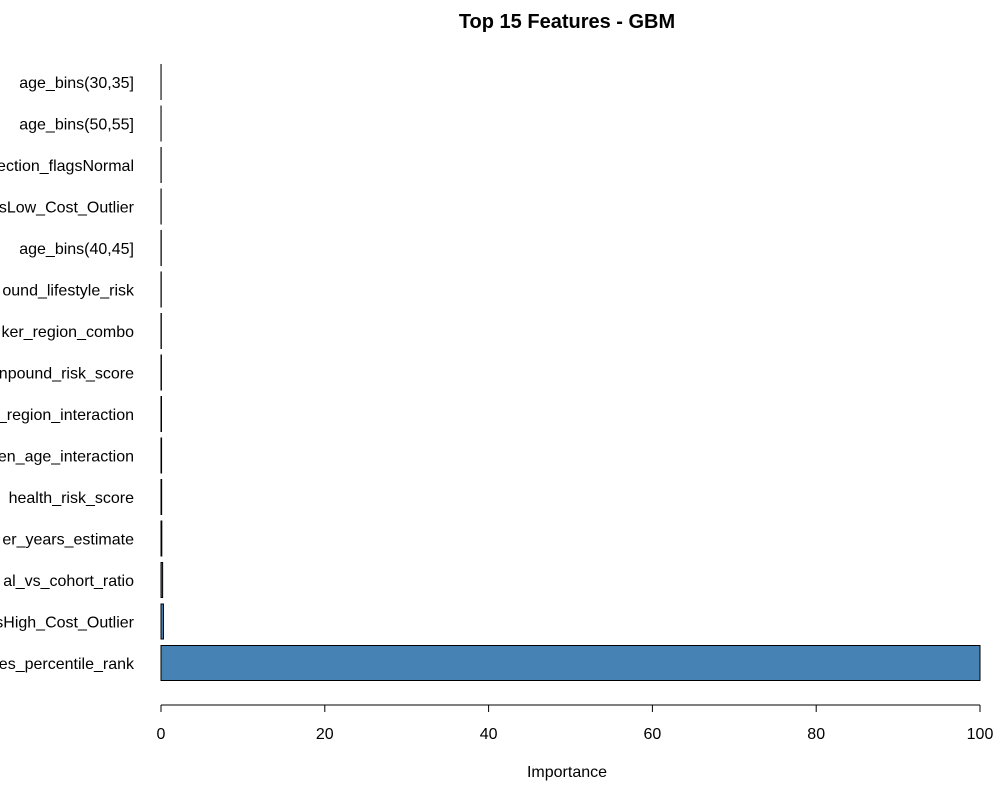 This screenshot has width=1000, height=800. I want to click on category-label: ound_lifestyle_risk, so click(68, 291).